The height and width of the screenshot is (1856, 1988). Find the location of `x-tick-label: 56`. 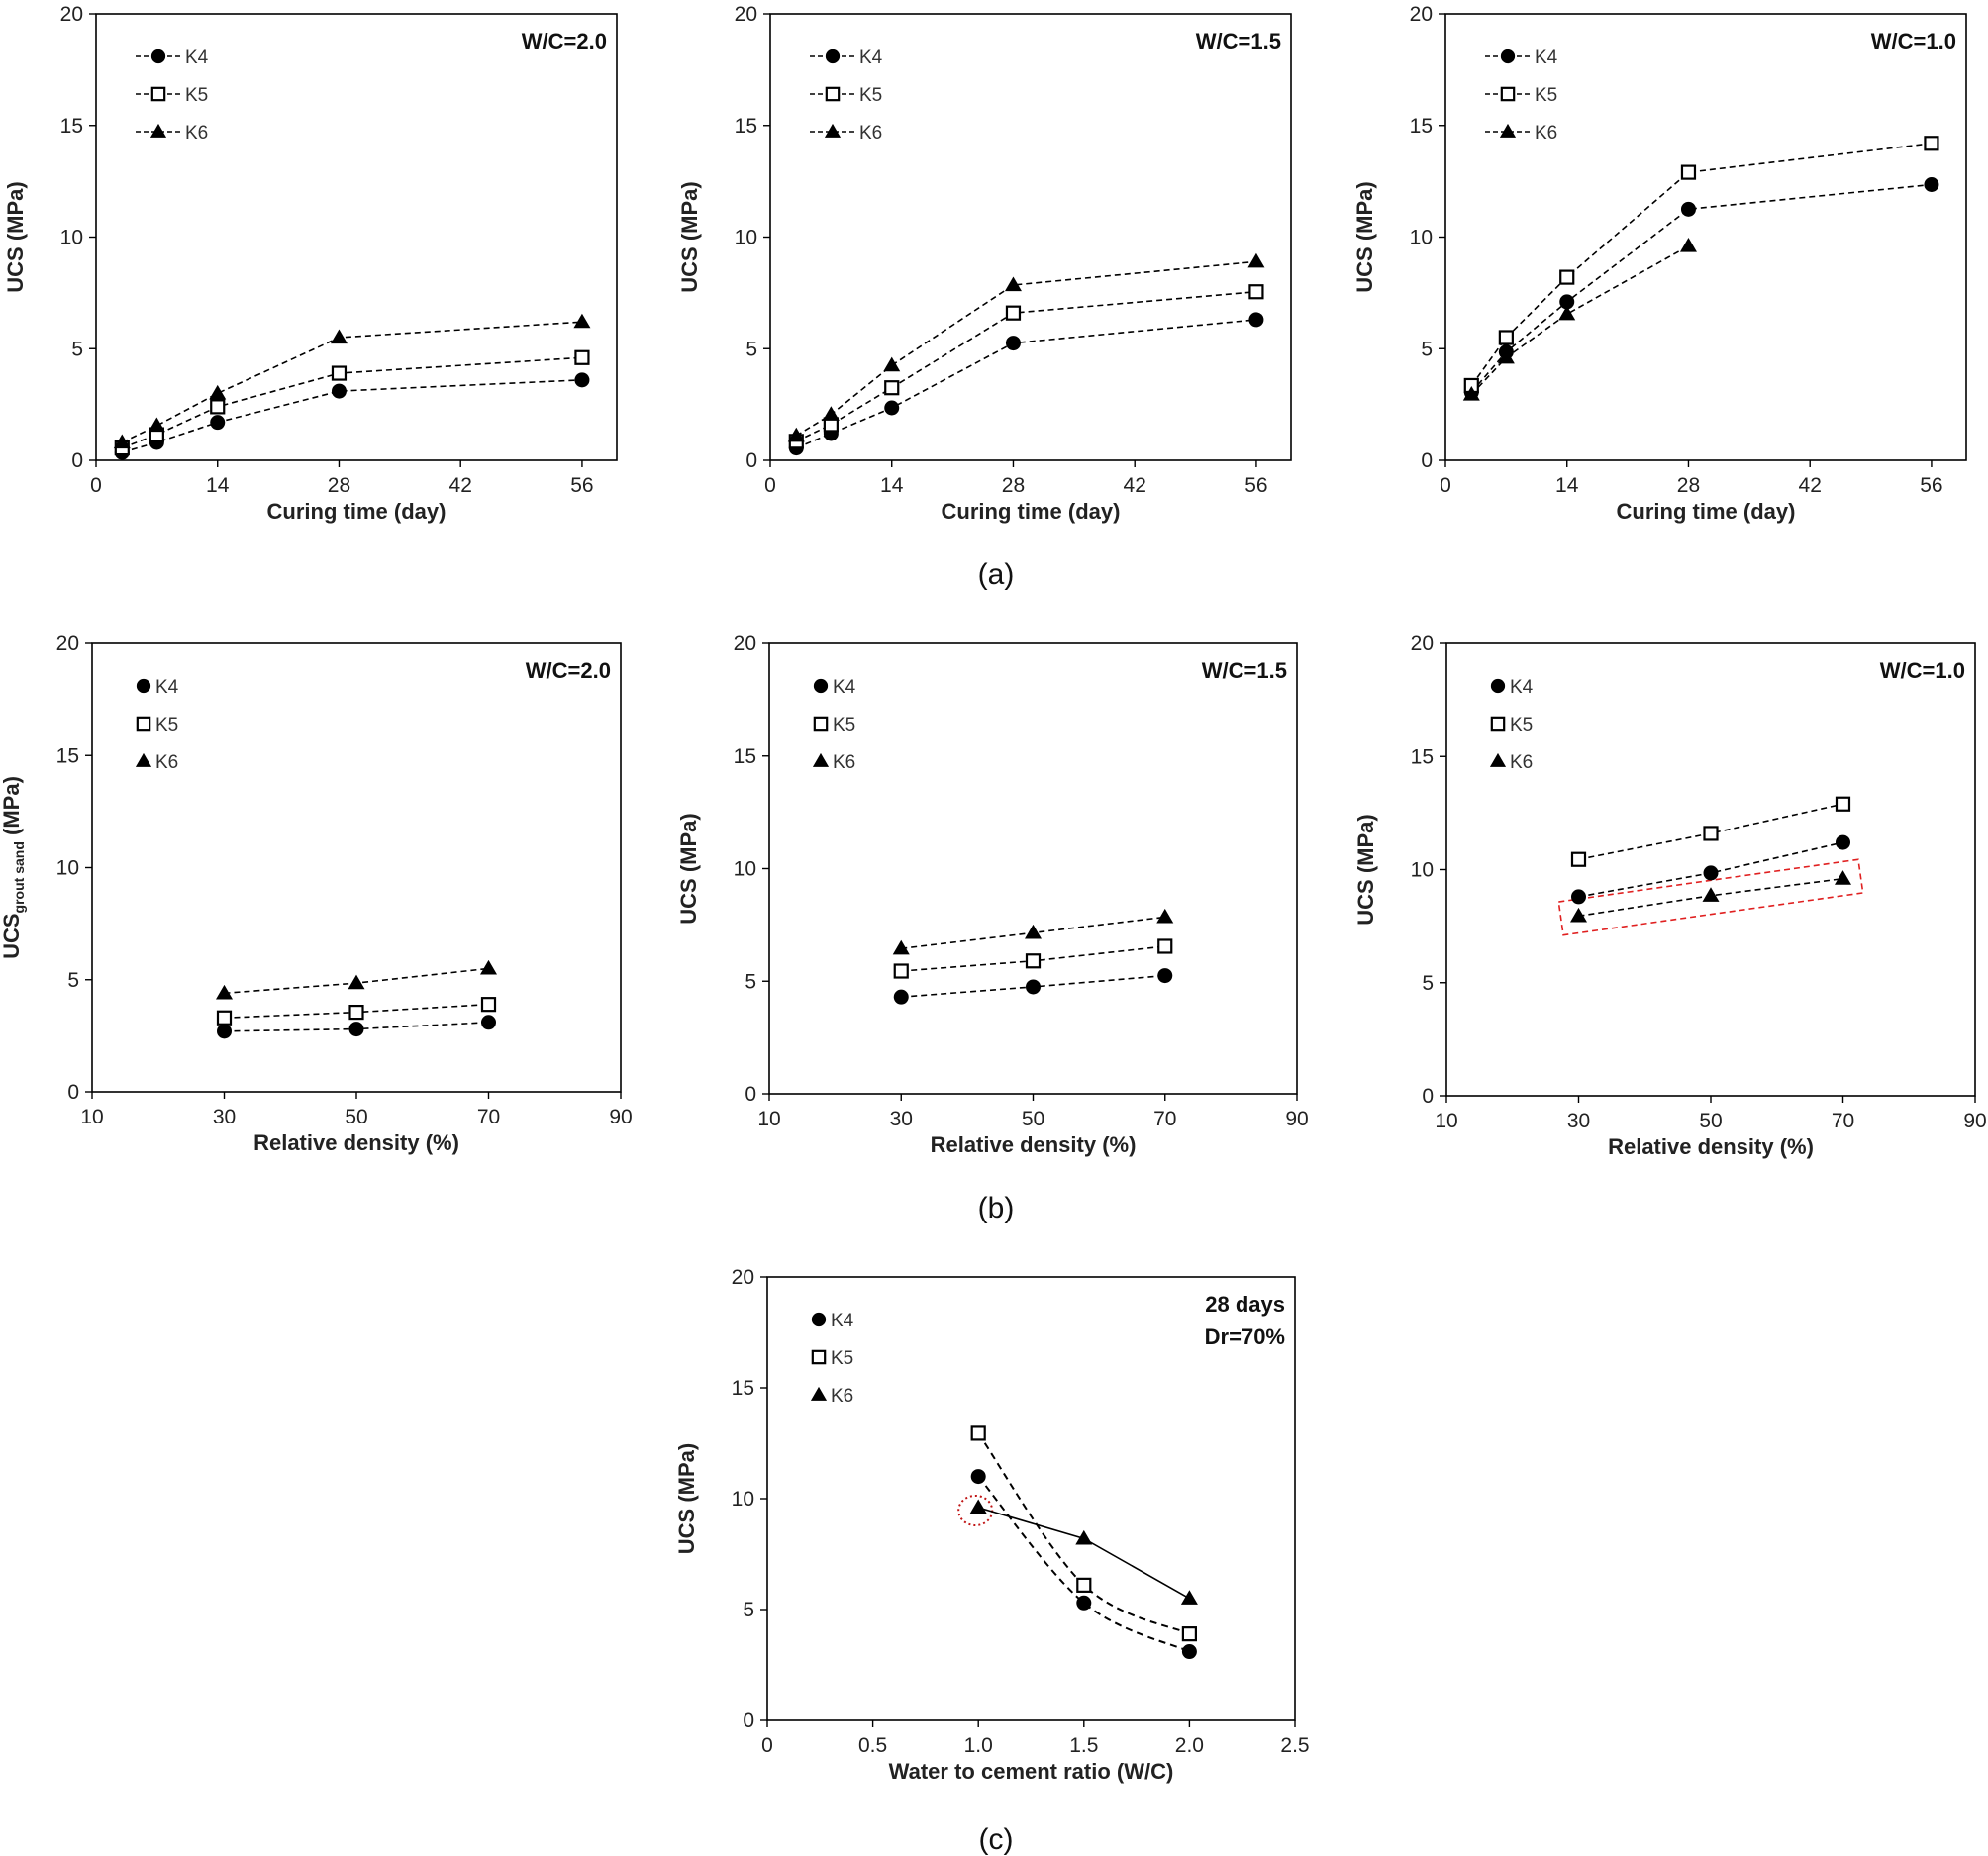

x-tick-label: 56 is located at coordinates (1255, 486).